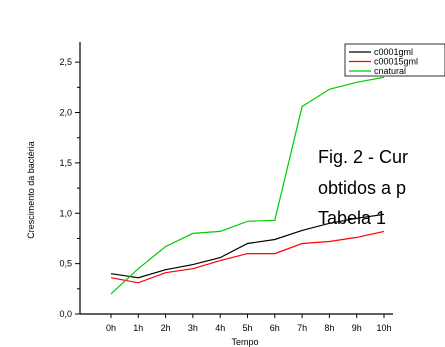 The width and height of the screenshot is (445, 347). What do you see at coordinates (111, 328) in the screenshot?
I see `x-tick-label: 0h` at bounding box center [111, 328].